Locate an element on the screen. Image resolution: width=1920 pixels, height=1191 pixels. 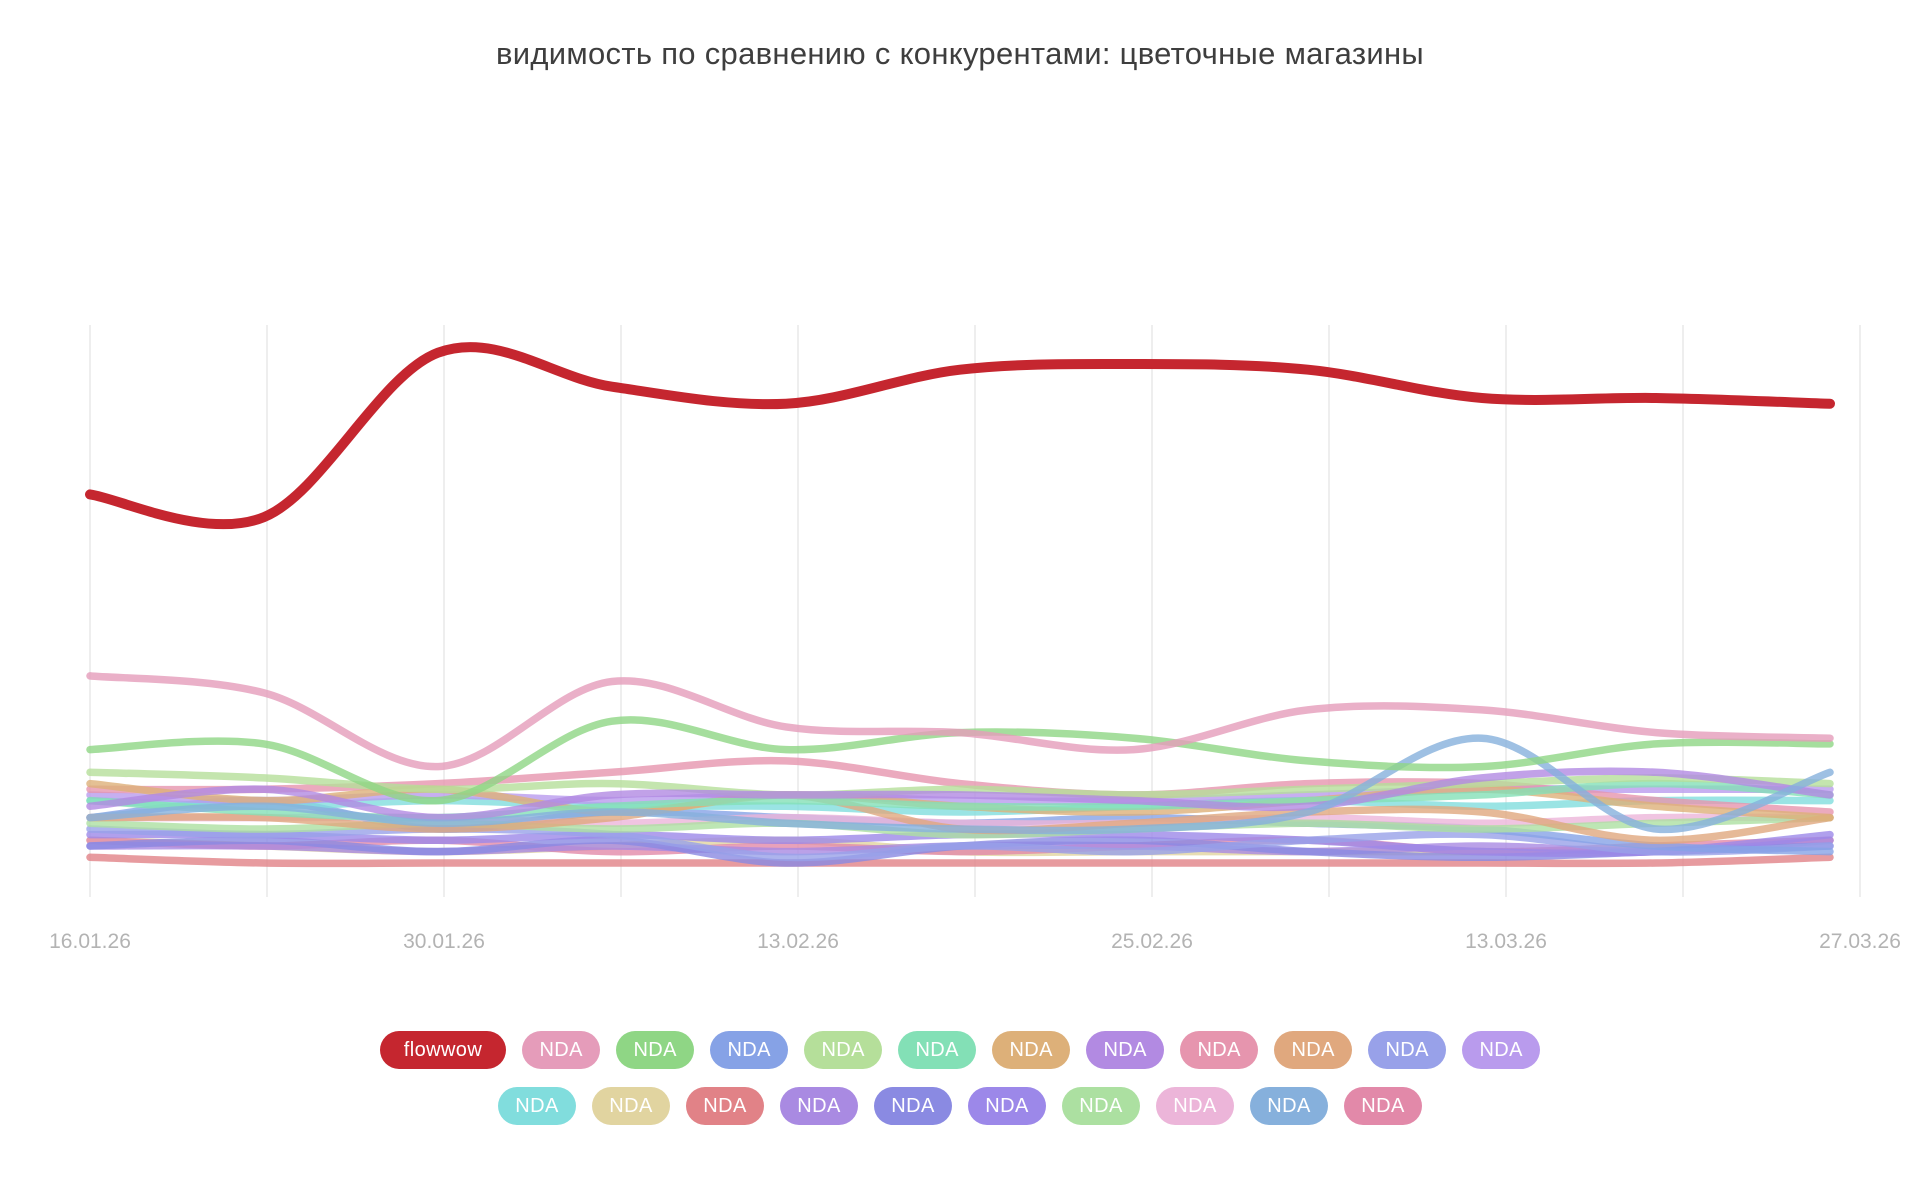
legend-pill-nda-04: NDA is located at coordinates (843, 1050).